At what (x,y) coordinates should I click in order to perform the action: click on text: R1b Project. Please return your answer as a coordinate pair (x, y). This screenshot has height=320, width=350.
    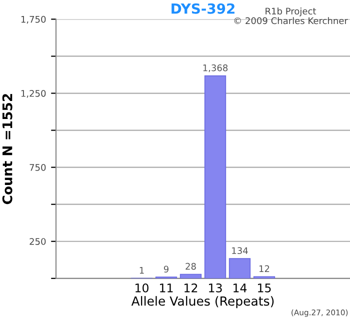
    Looking at the image, I should click on (291, 12).